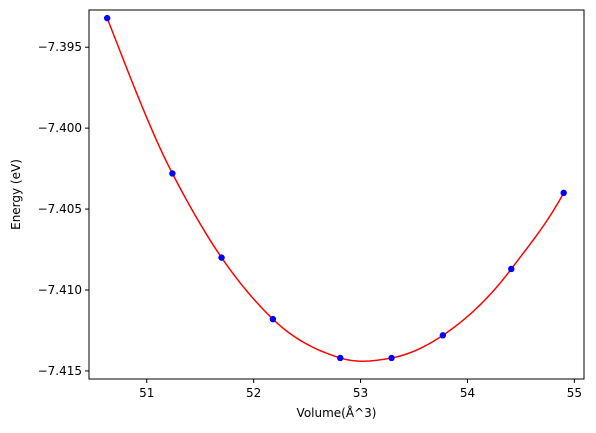  I want to click on y-tick-label: −7.410, so click(60, 290).